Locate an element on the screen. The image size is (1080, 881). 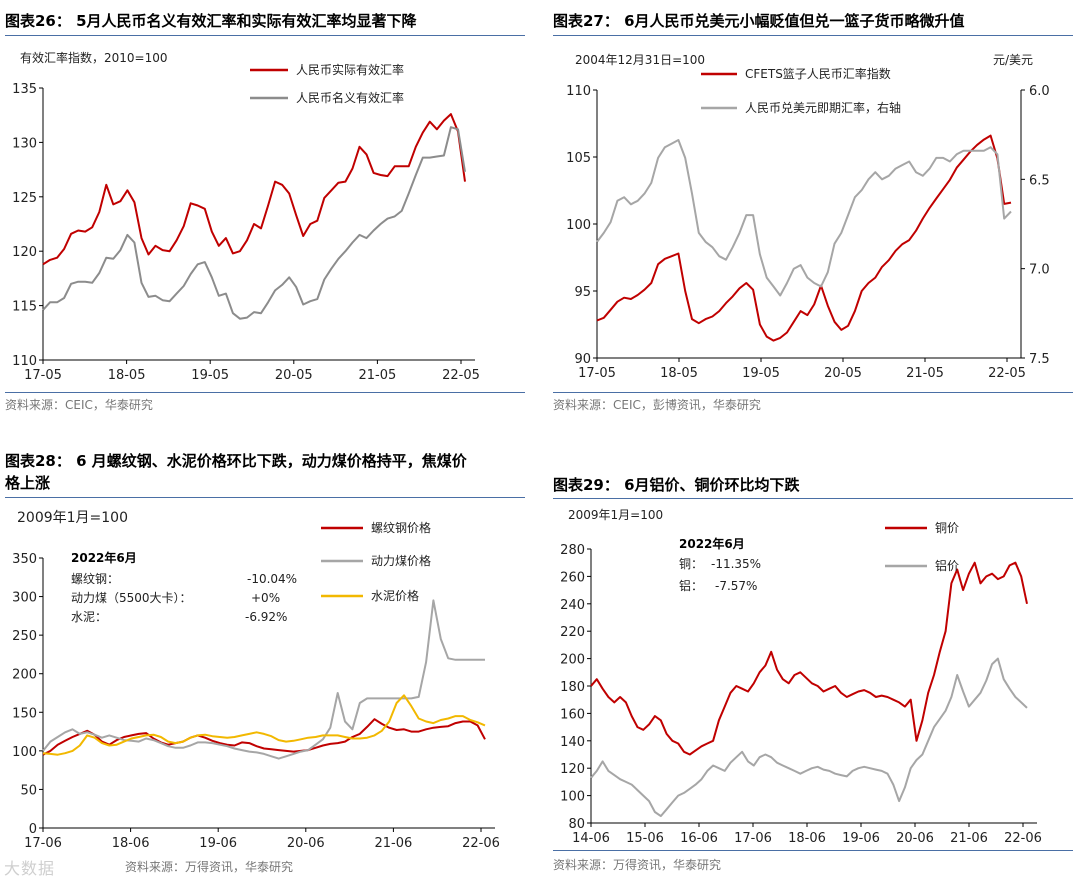
legend-label: 水泥价格 is located at coordinates (395, 595).